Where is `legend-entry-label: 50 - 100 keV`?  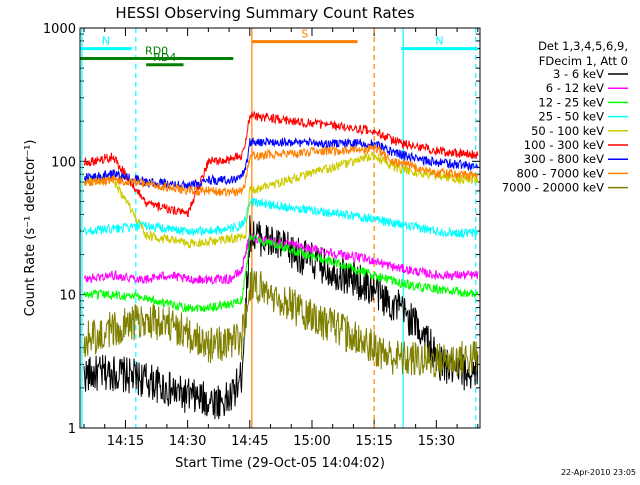
legend-entry-label: 50 - 100 keV is located at coordinates (567, 131).